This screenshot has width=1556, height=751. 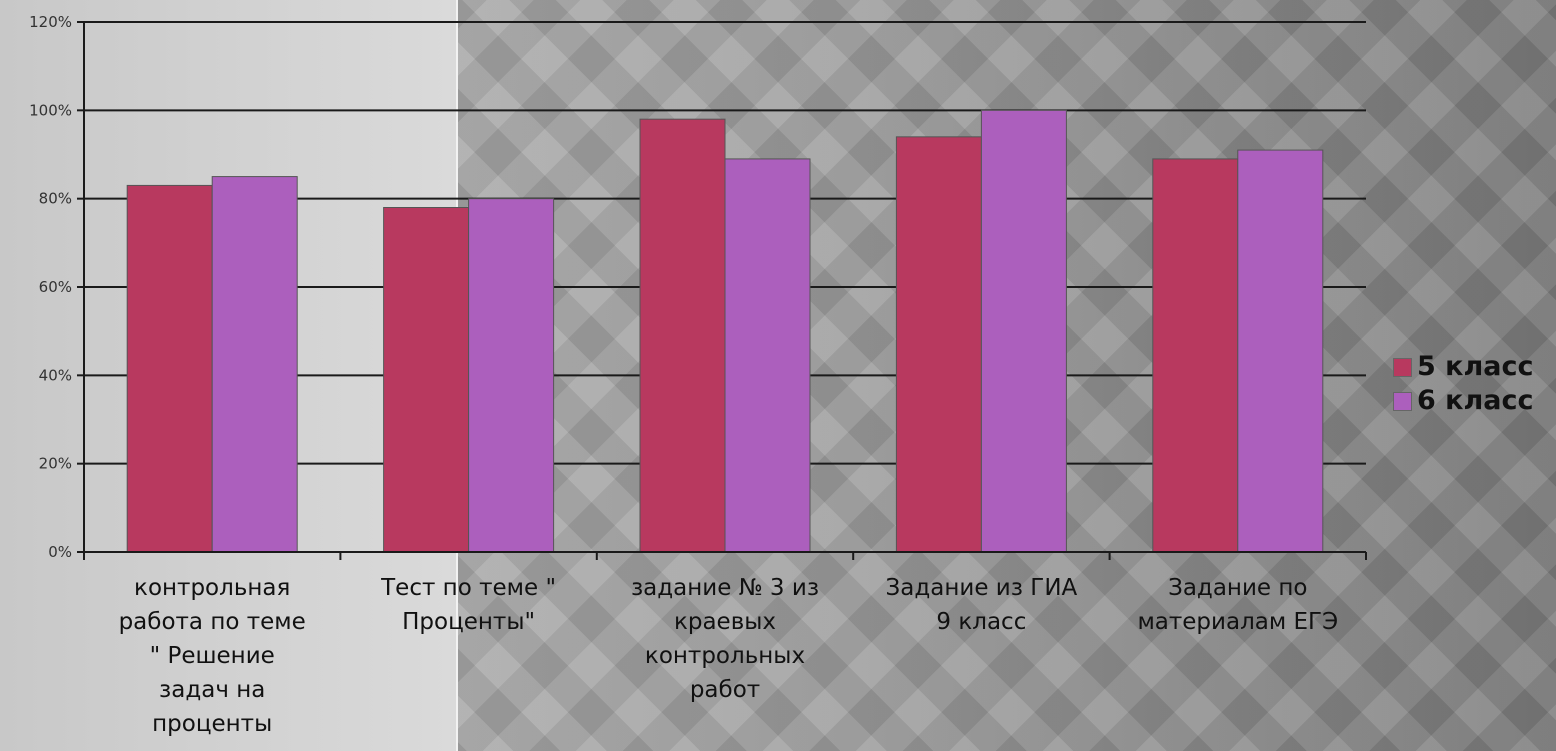 I want to click on y-tick-label: 60%, so click(x=55, y=287).